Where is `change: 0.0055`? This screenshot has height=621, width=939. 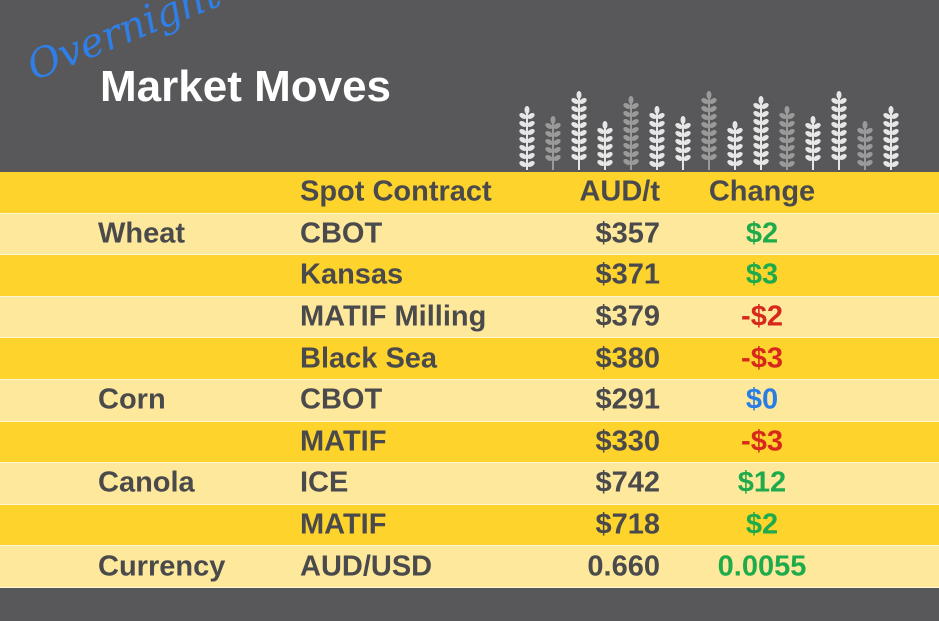
change: 0.0055 is located at coordinates (762, 566).